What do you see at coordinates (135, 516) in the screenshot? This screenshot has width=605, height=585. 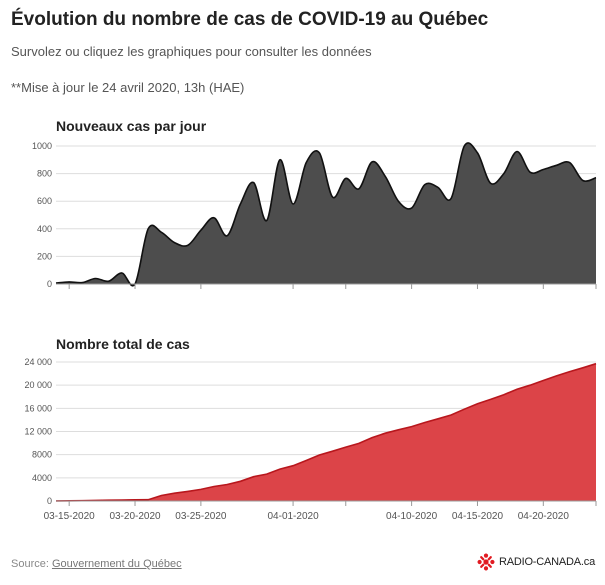 I see `total-x-tick-label: 03-20-2020` at bounding box center [135, 516].